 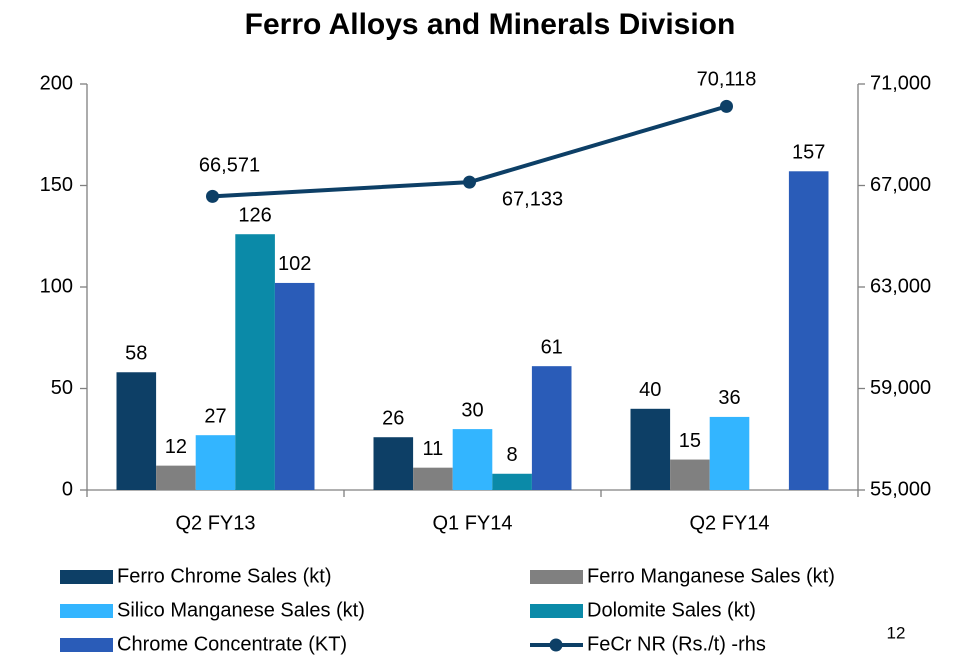 I want to click on bar-label: 26, so click(x=393, y=419).